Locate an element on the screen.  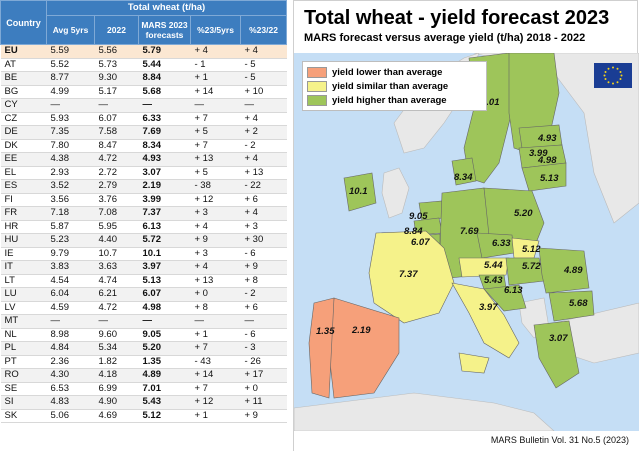
avg5-cell: 4.59 is located at coordinates (70, 308).